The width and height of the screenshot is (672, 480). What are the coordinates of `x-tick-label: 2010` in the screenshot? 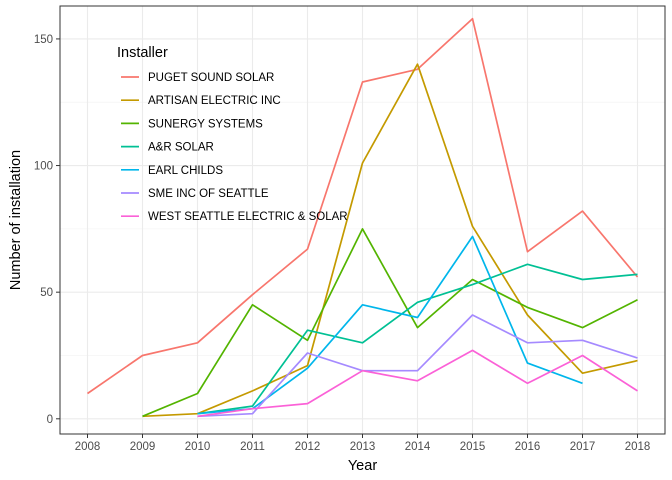 It's located at (198, 447).